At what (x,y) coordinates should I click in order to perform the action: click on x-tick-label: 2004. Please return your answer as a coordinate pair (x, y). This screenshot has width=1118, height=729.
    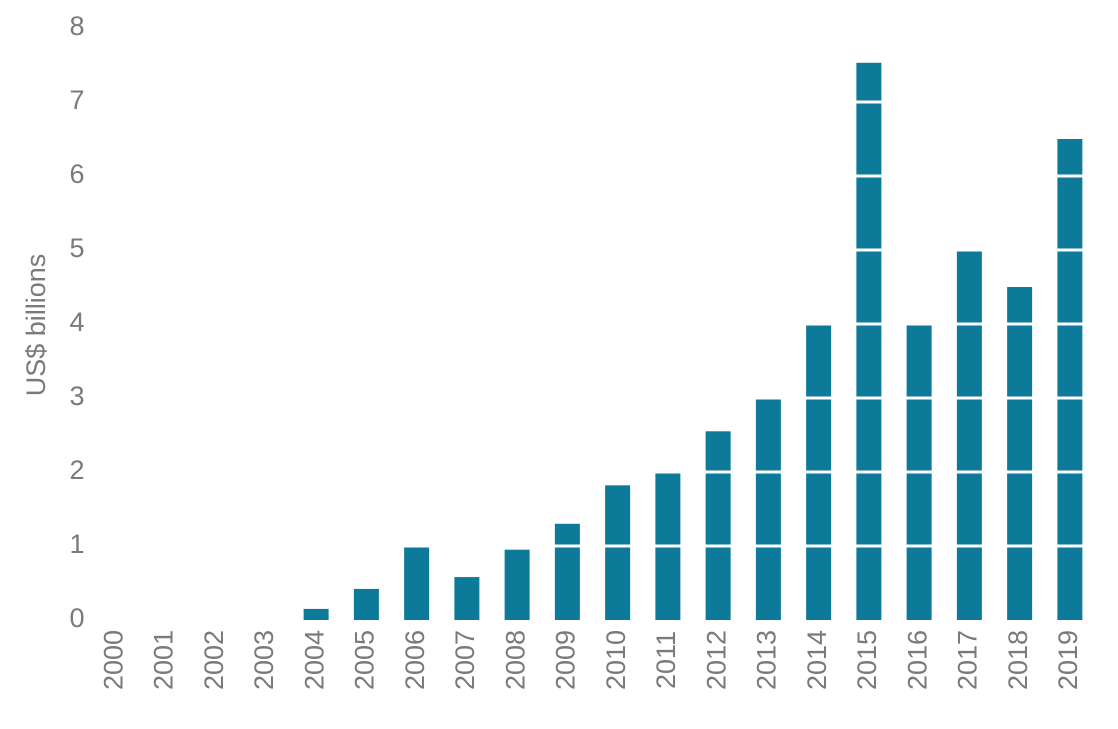
    Looking at the image, I should click on (314, 660).